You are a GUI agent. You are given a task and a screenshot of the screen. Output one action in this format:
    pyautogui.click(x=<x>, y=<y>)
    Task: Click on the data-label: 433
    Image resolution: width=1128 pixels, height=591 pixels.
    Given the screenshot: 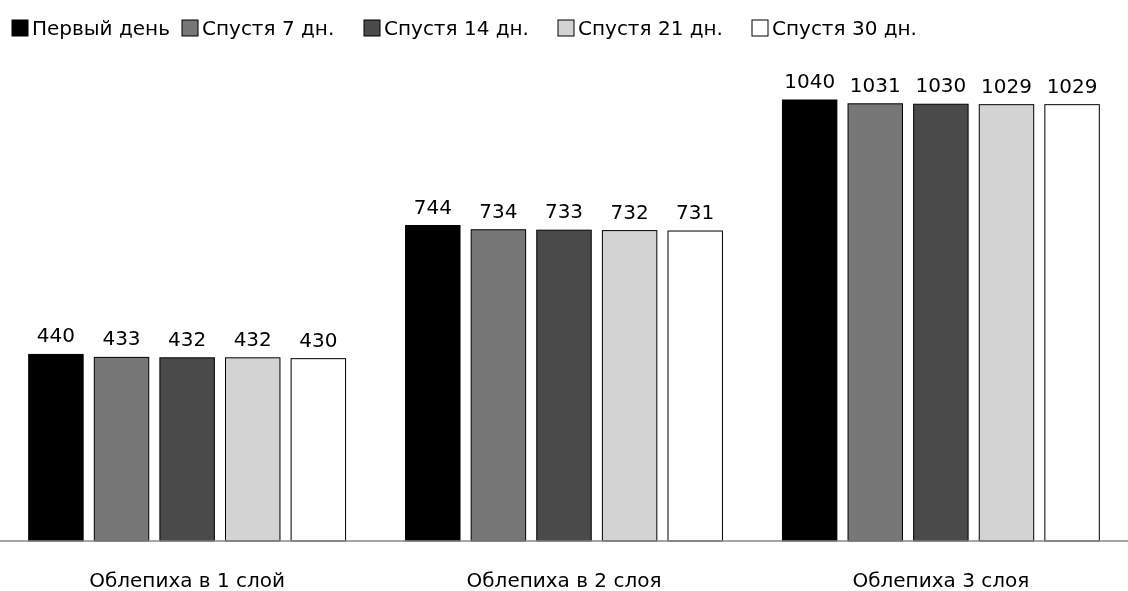 What is the action you would take?
    pyautogui.click(x=121, y=338)
    